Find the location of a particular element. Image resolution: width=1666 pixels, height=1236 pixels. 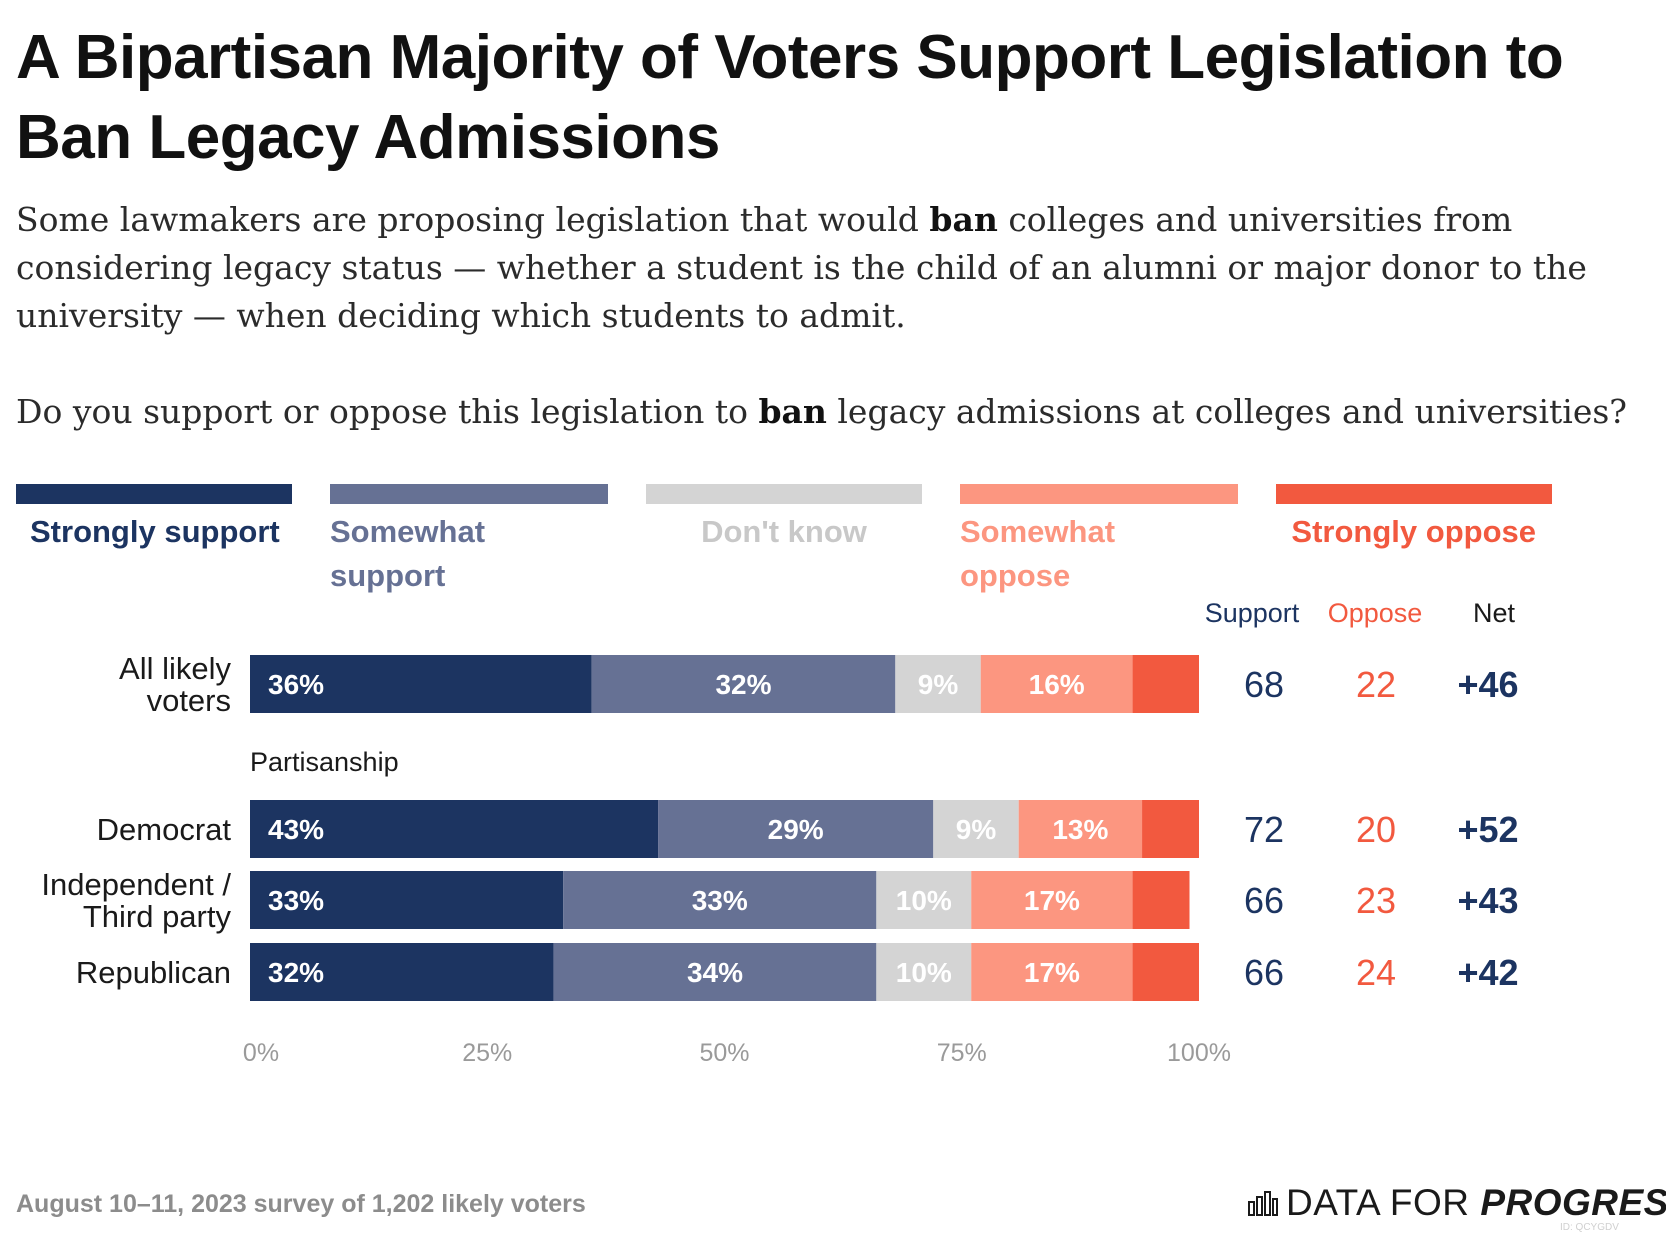

bar-chart-icon is located at coordinates (1263, 1204).